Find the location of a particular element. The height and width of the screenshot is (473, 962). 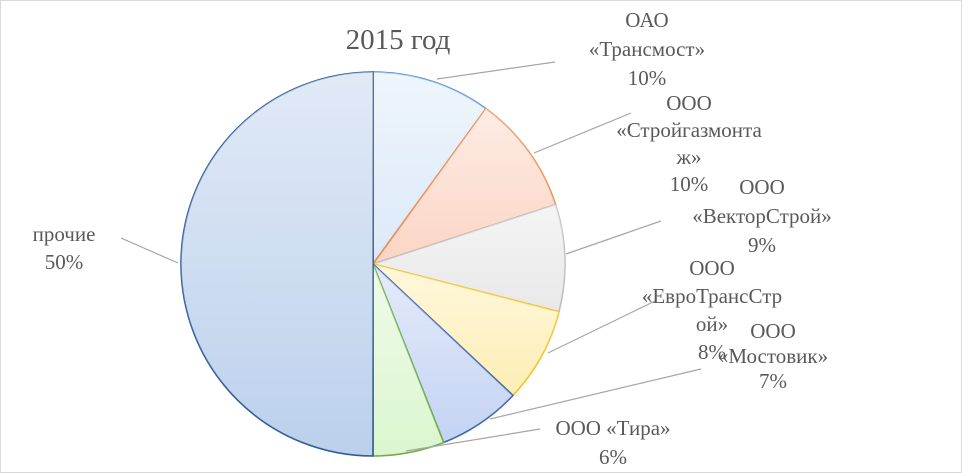

data-label-line: «Мостовик» is located at coordinates (773, 356).